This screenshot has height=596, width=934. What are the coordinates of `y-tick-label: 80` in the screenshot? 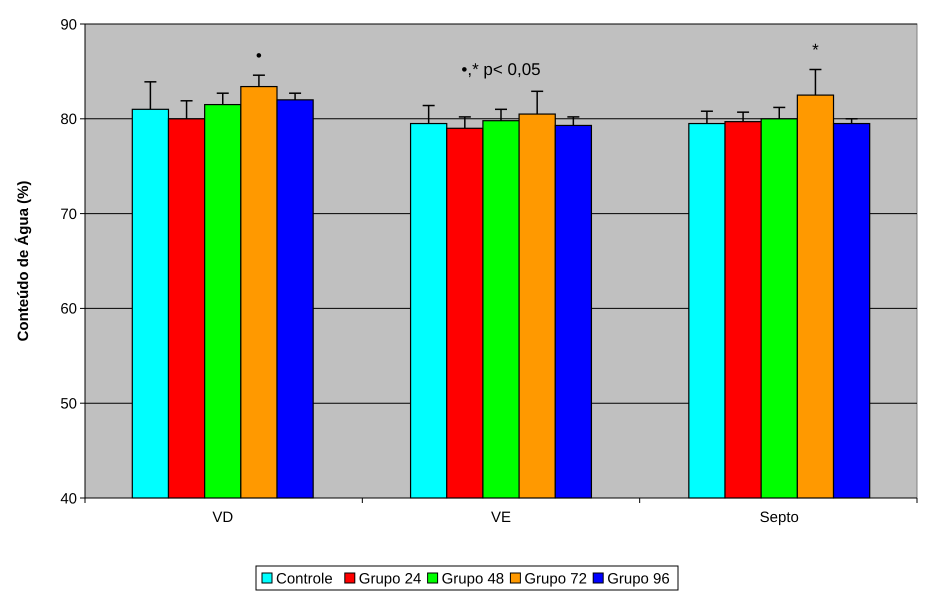 It's located at (68, 119).